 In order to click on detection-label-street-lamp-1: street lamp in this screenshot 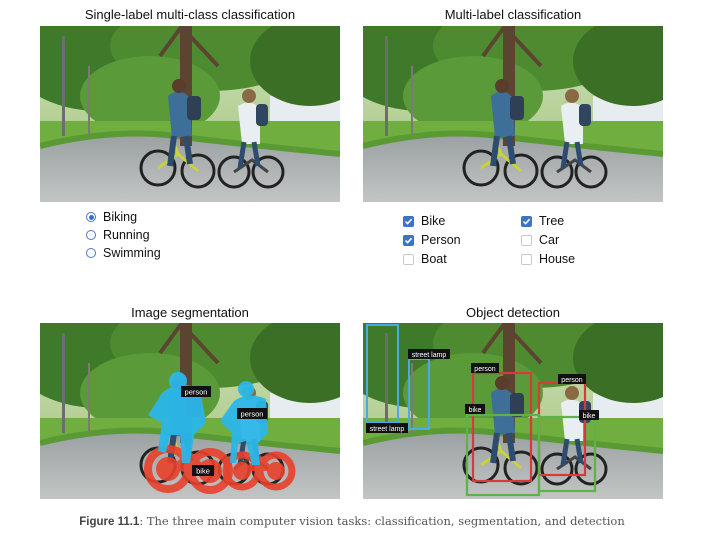, I will do `click(387, 429)`.